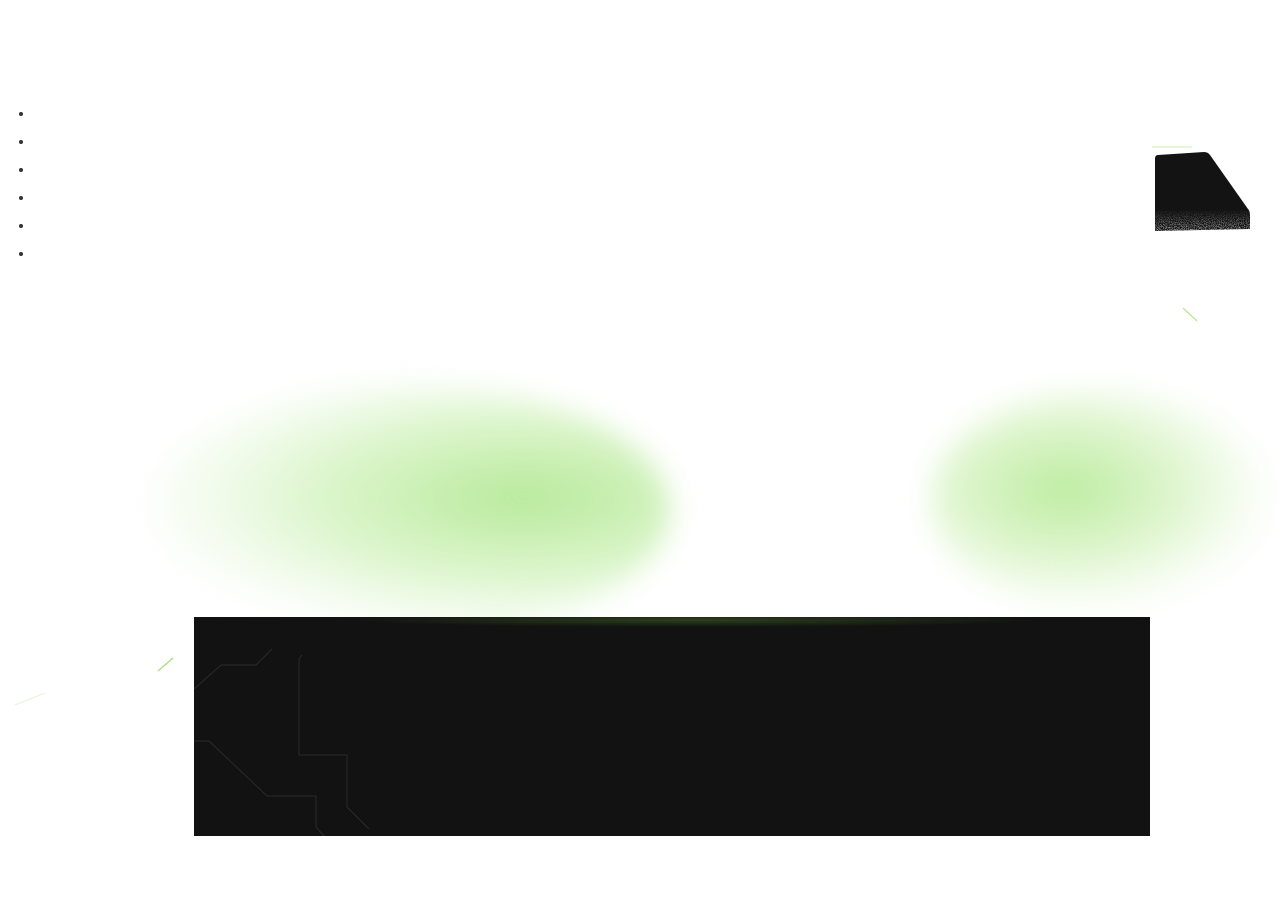 This screenshot has width=1280, height=901. I want to click on noise-card-icon, so click(1201, 188).